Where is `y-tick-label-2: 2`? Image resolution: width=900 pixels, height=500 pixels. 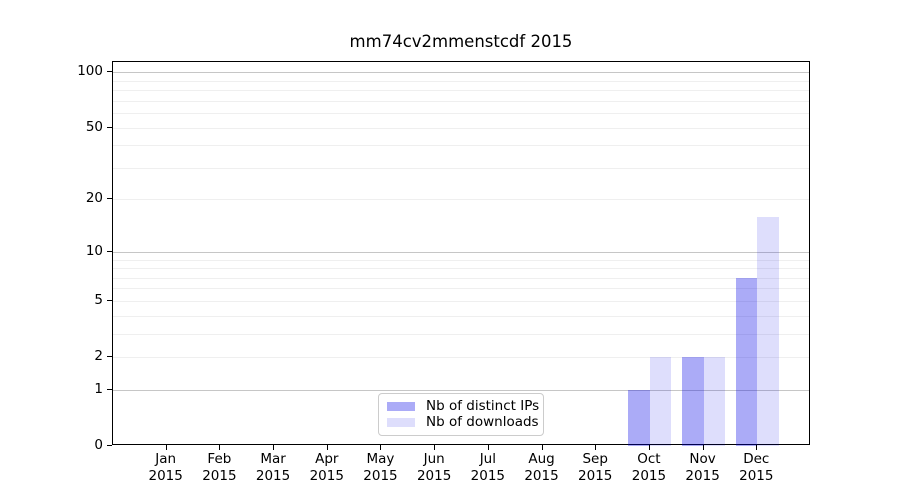 y-tick-label-2: 2 is located at coordinates (98, 356).